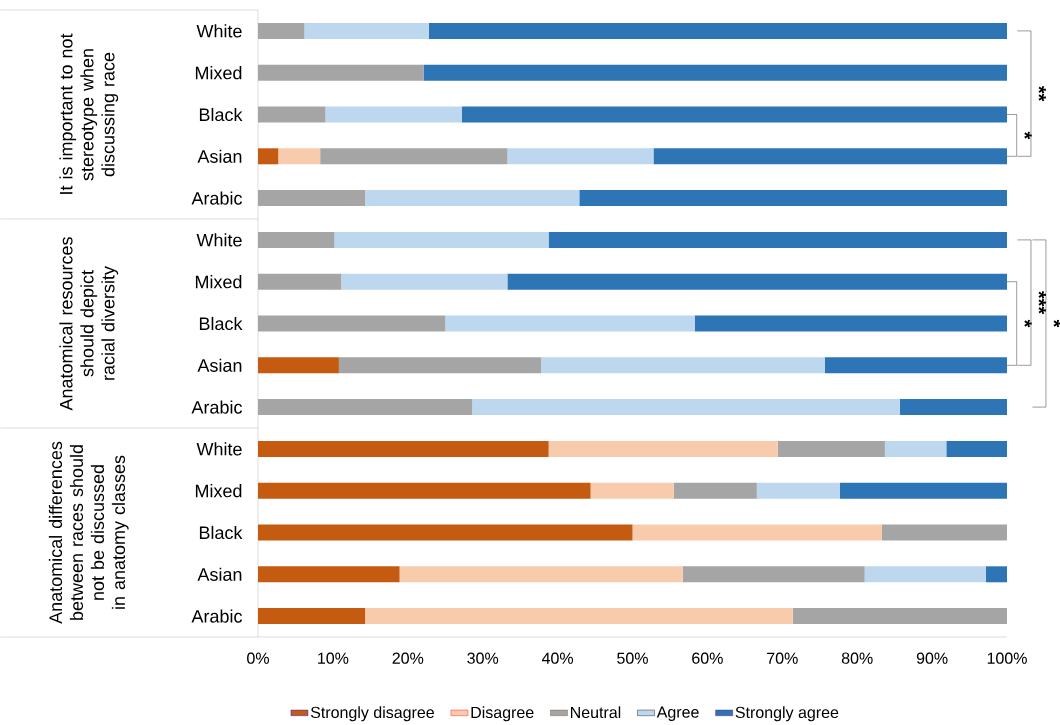  I want to click on x-tick-label: 0%, so click(258, 658).